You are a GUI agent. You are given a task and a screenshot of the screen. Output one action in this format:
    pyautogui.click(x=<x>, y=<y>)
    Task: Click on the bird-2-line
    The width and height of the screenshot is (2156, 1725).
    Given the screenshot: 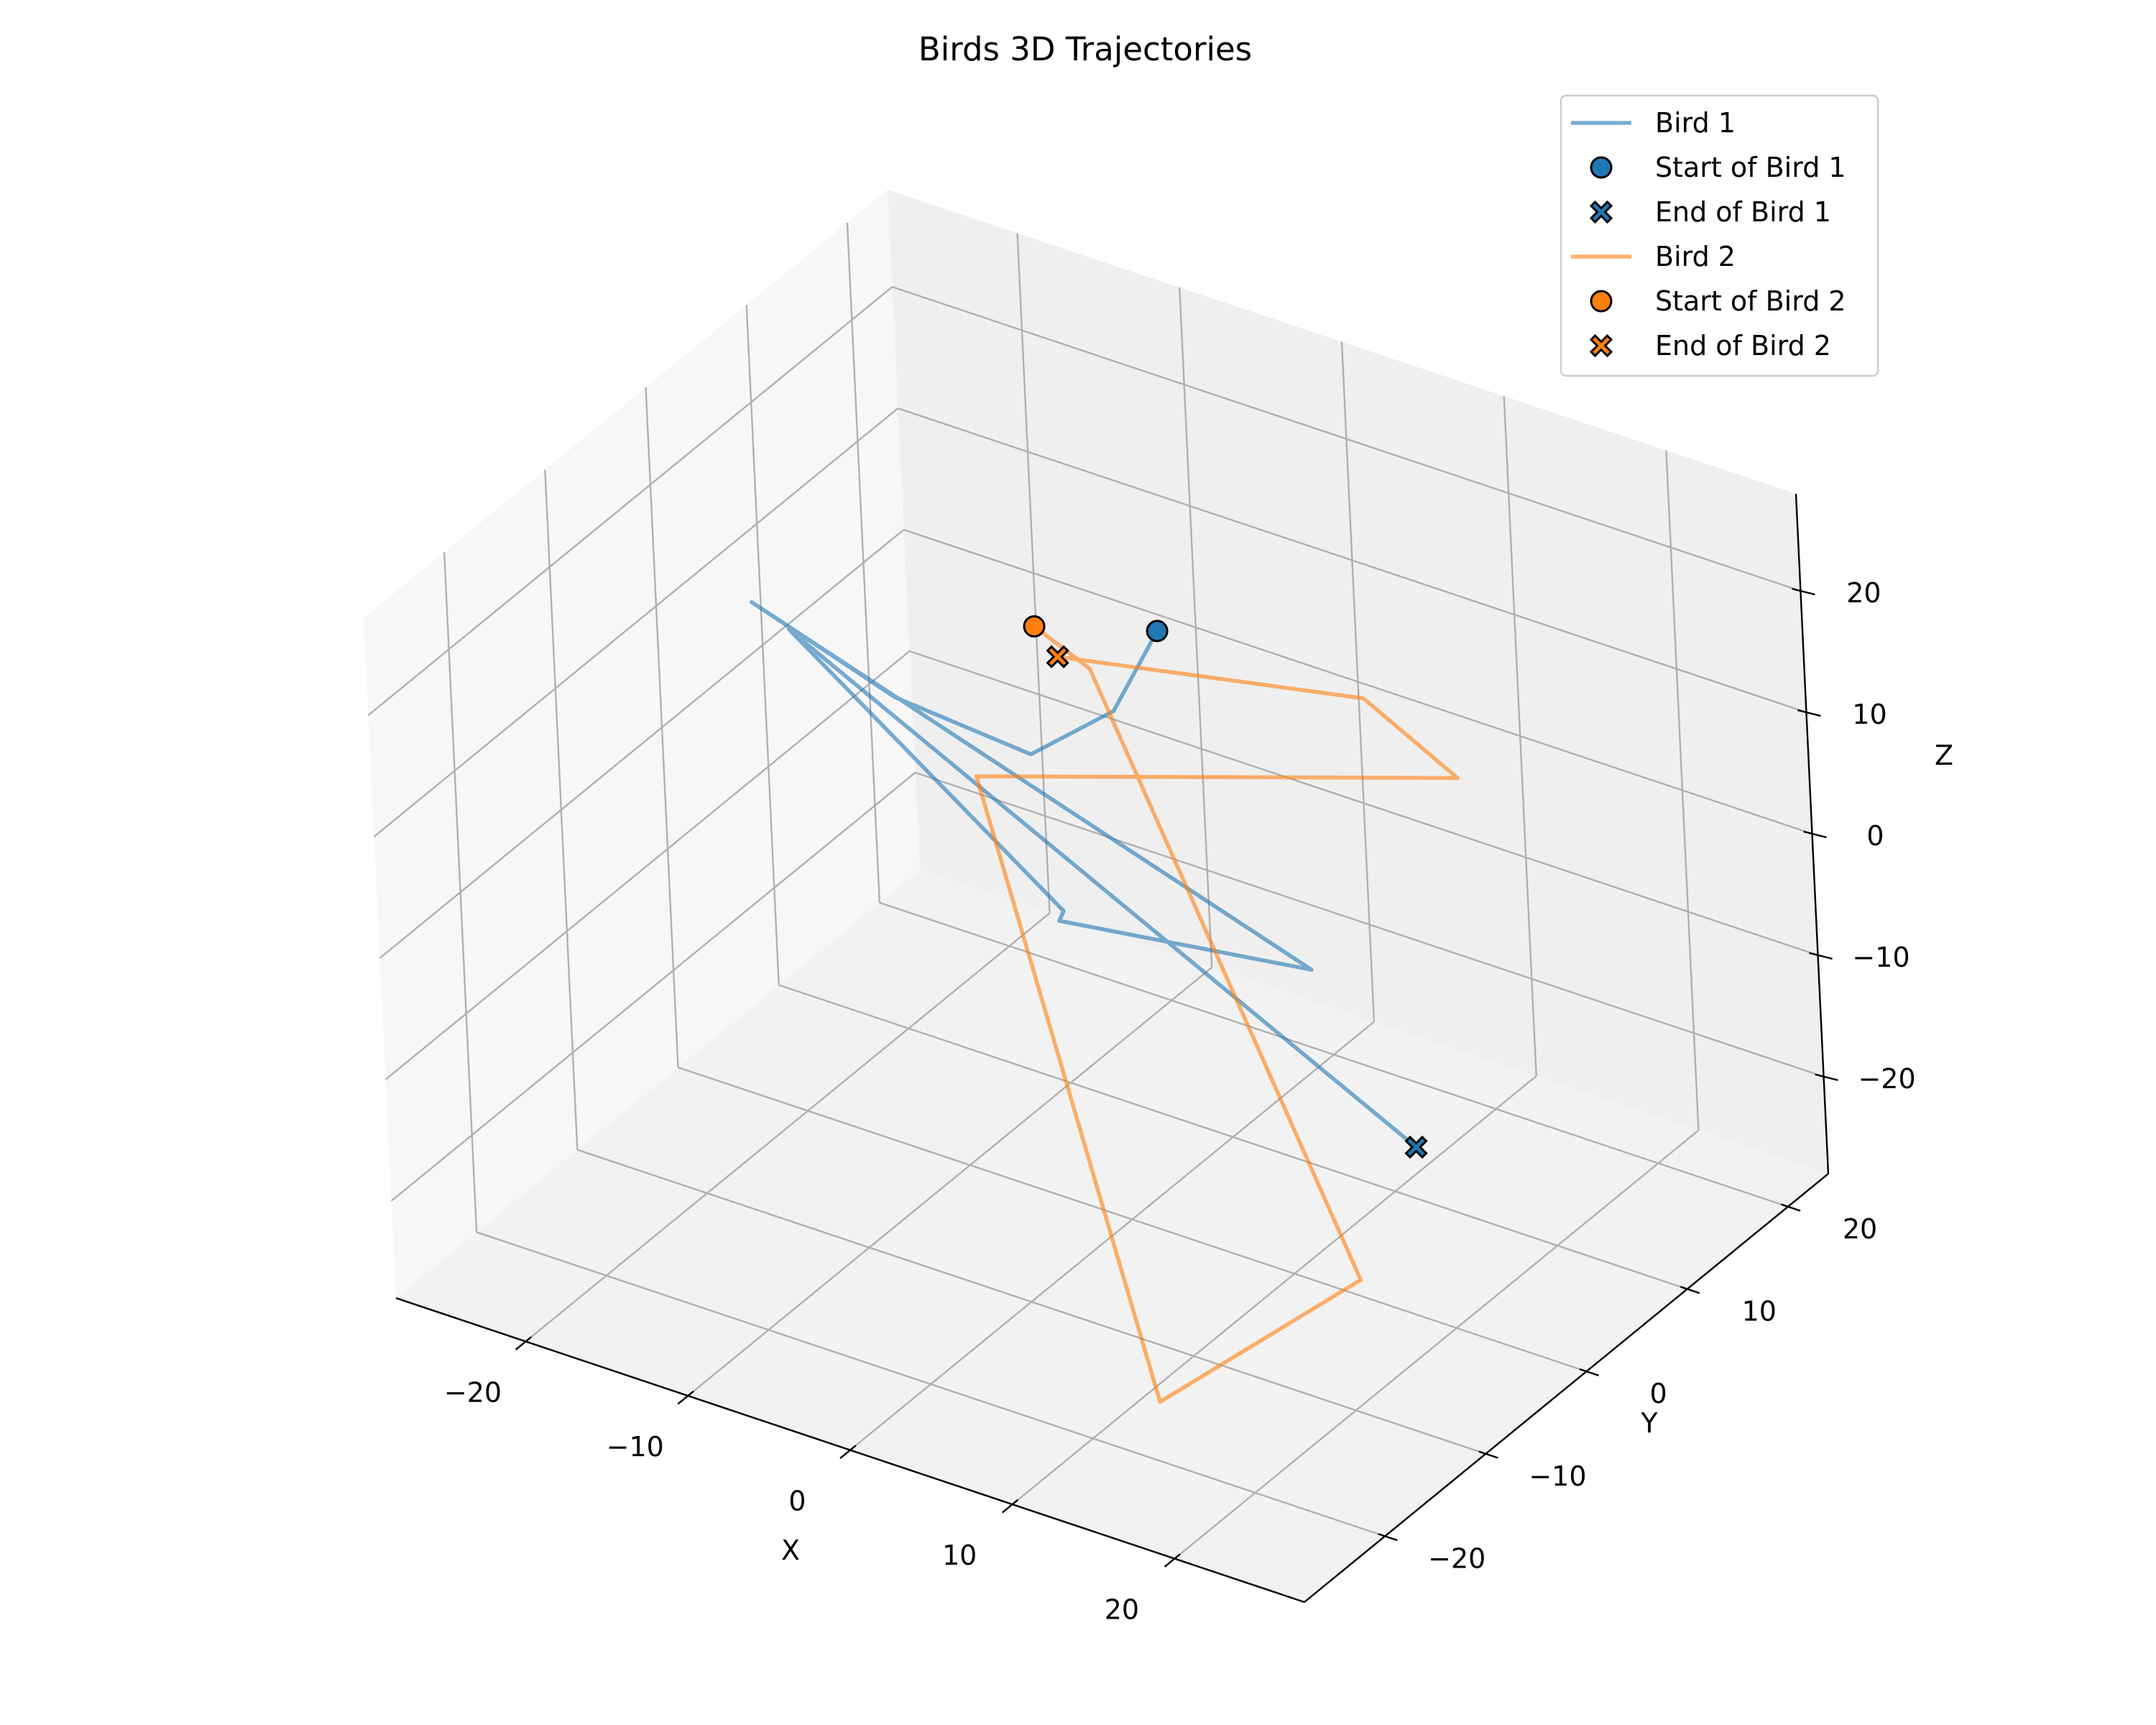 What is the action you would take?
    pyautogui.click(x=1217, y=1014)
    